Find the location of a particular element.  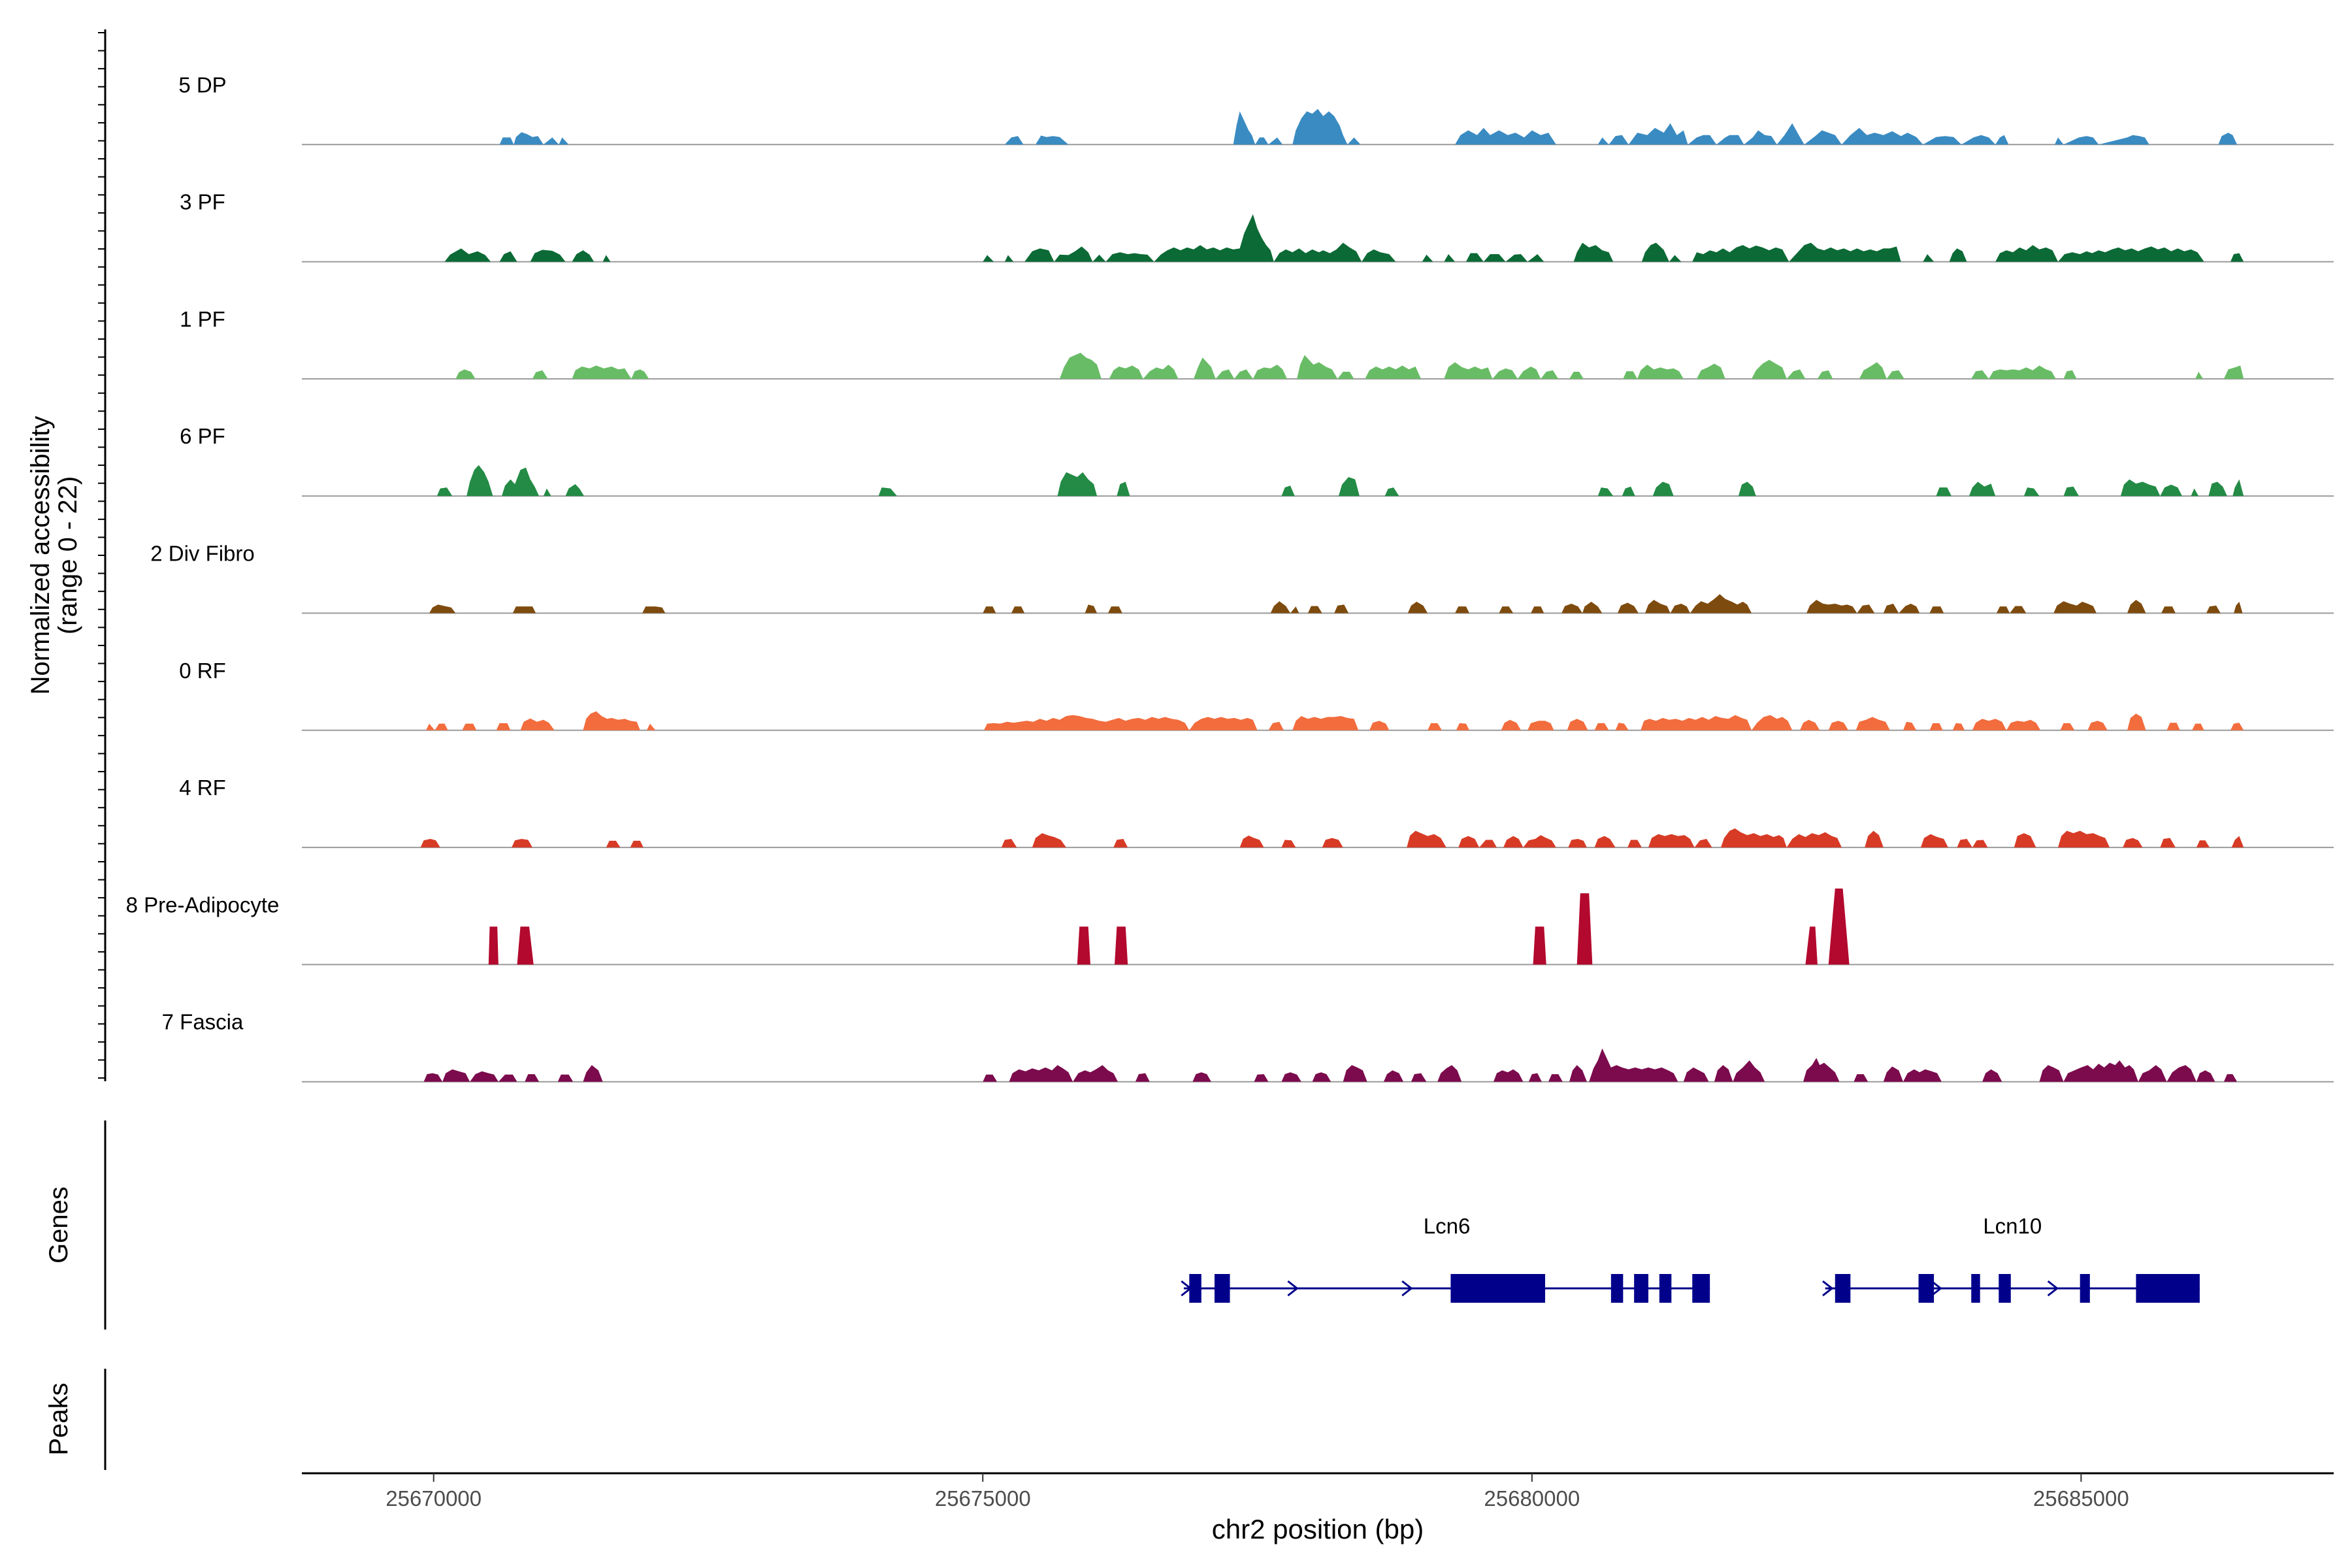

coverage-y-ticks is located at coordinates (101, 555).